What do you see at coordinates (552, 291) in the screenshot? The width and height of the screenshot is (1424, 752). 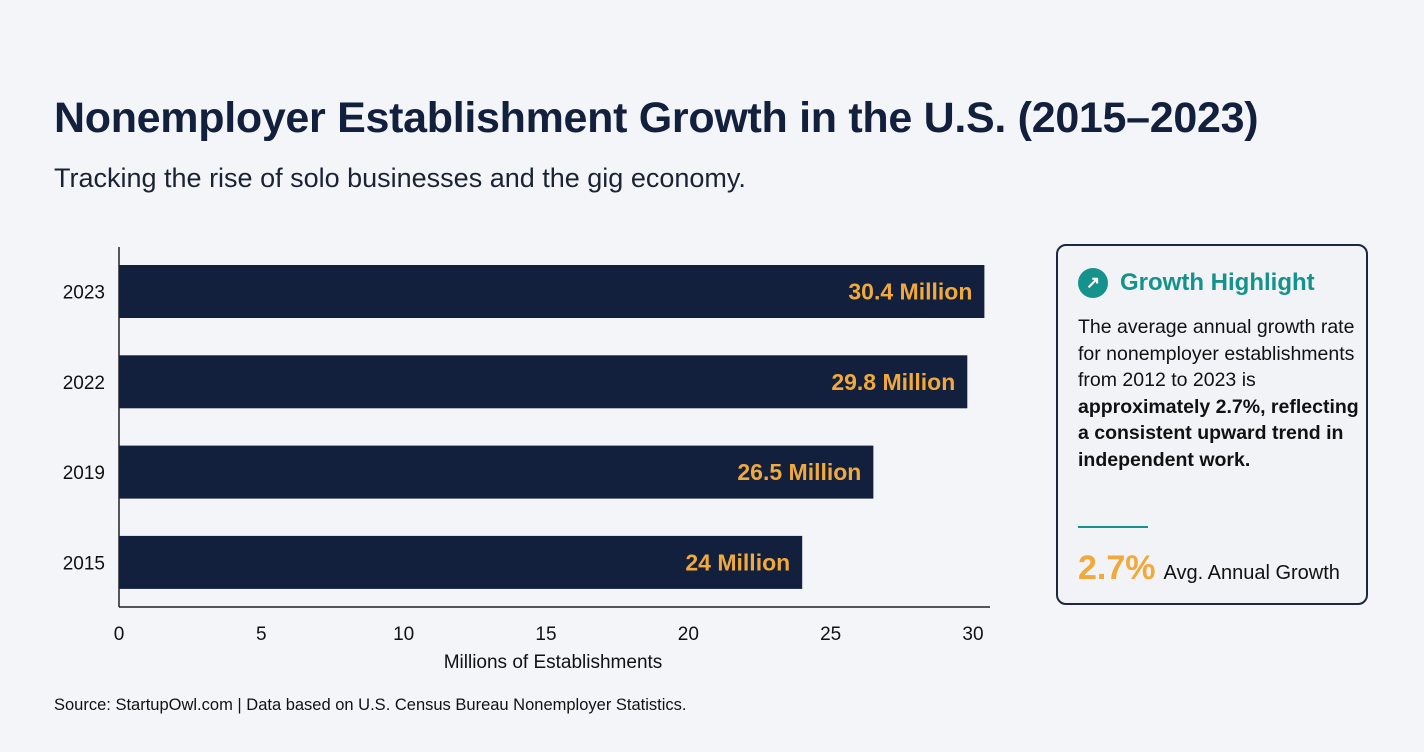 I see `bar-2023` at bounding box center [552, 291].